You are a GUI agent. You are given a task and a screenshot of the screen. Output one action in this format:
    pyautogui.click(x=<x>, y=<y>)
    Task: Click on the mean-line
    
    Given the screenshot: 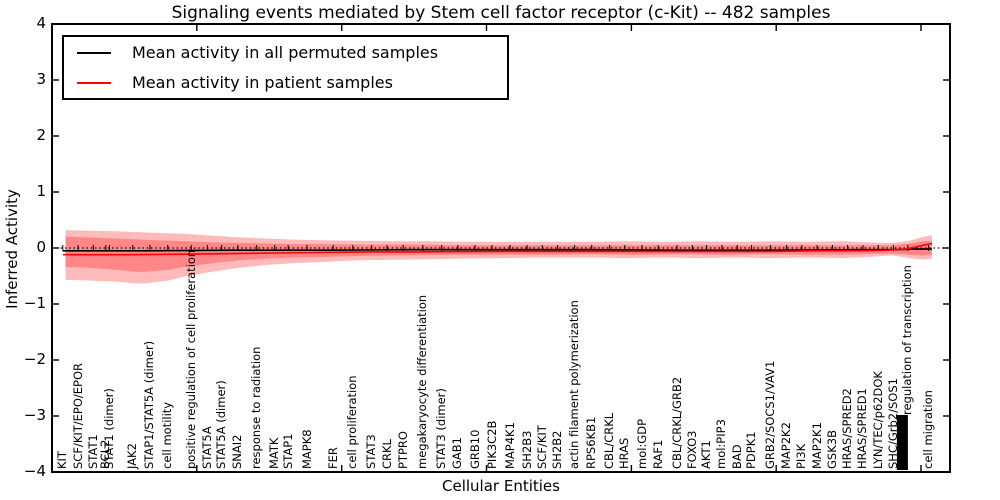 What is the action you would take?
    pyautogui.click(x=497, y=249)
    